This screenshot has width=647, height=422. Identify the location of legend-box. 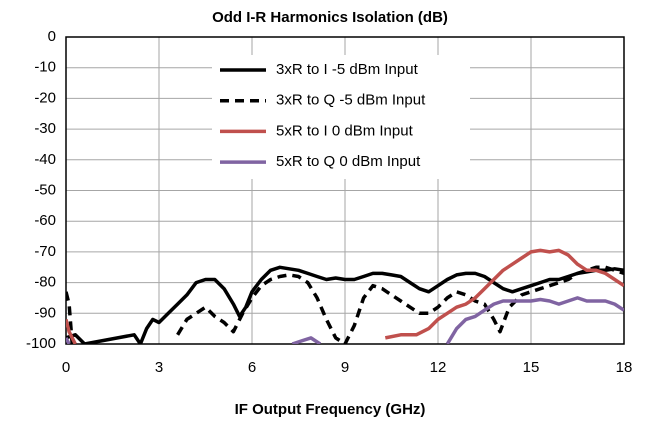
(341, 117).